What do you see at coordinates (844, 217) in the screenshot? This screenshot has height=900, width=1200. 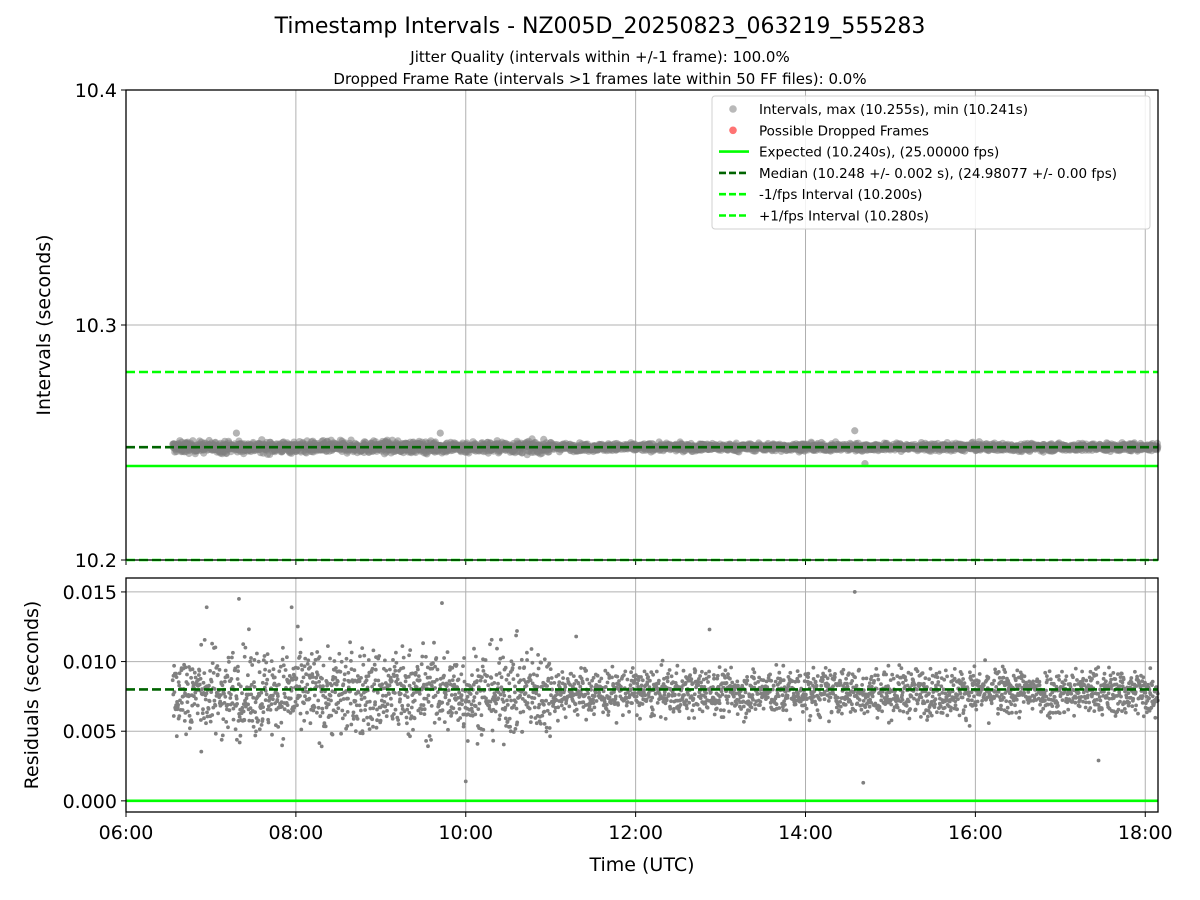 I see `legend-label: +1/fps Interval (10.280s)` at bounding box center [844, 217].